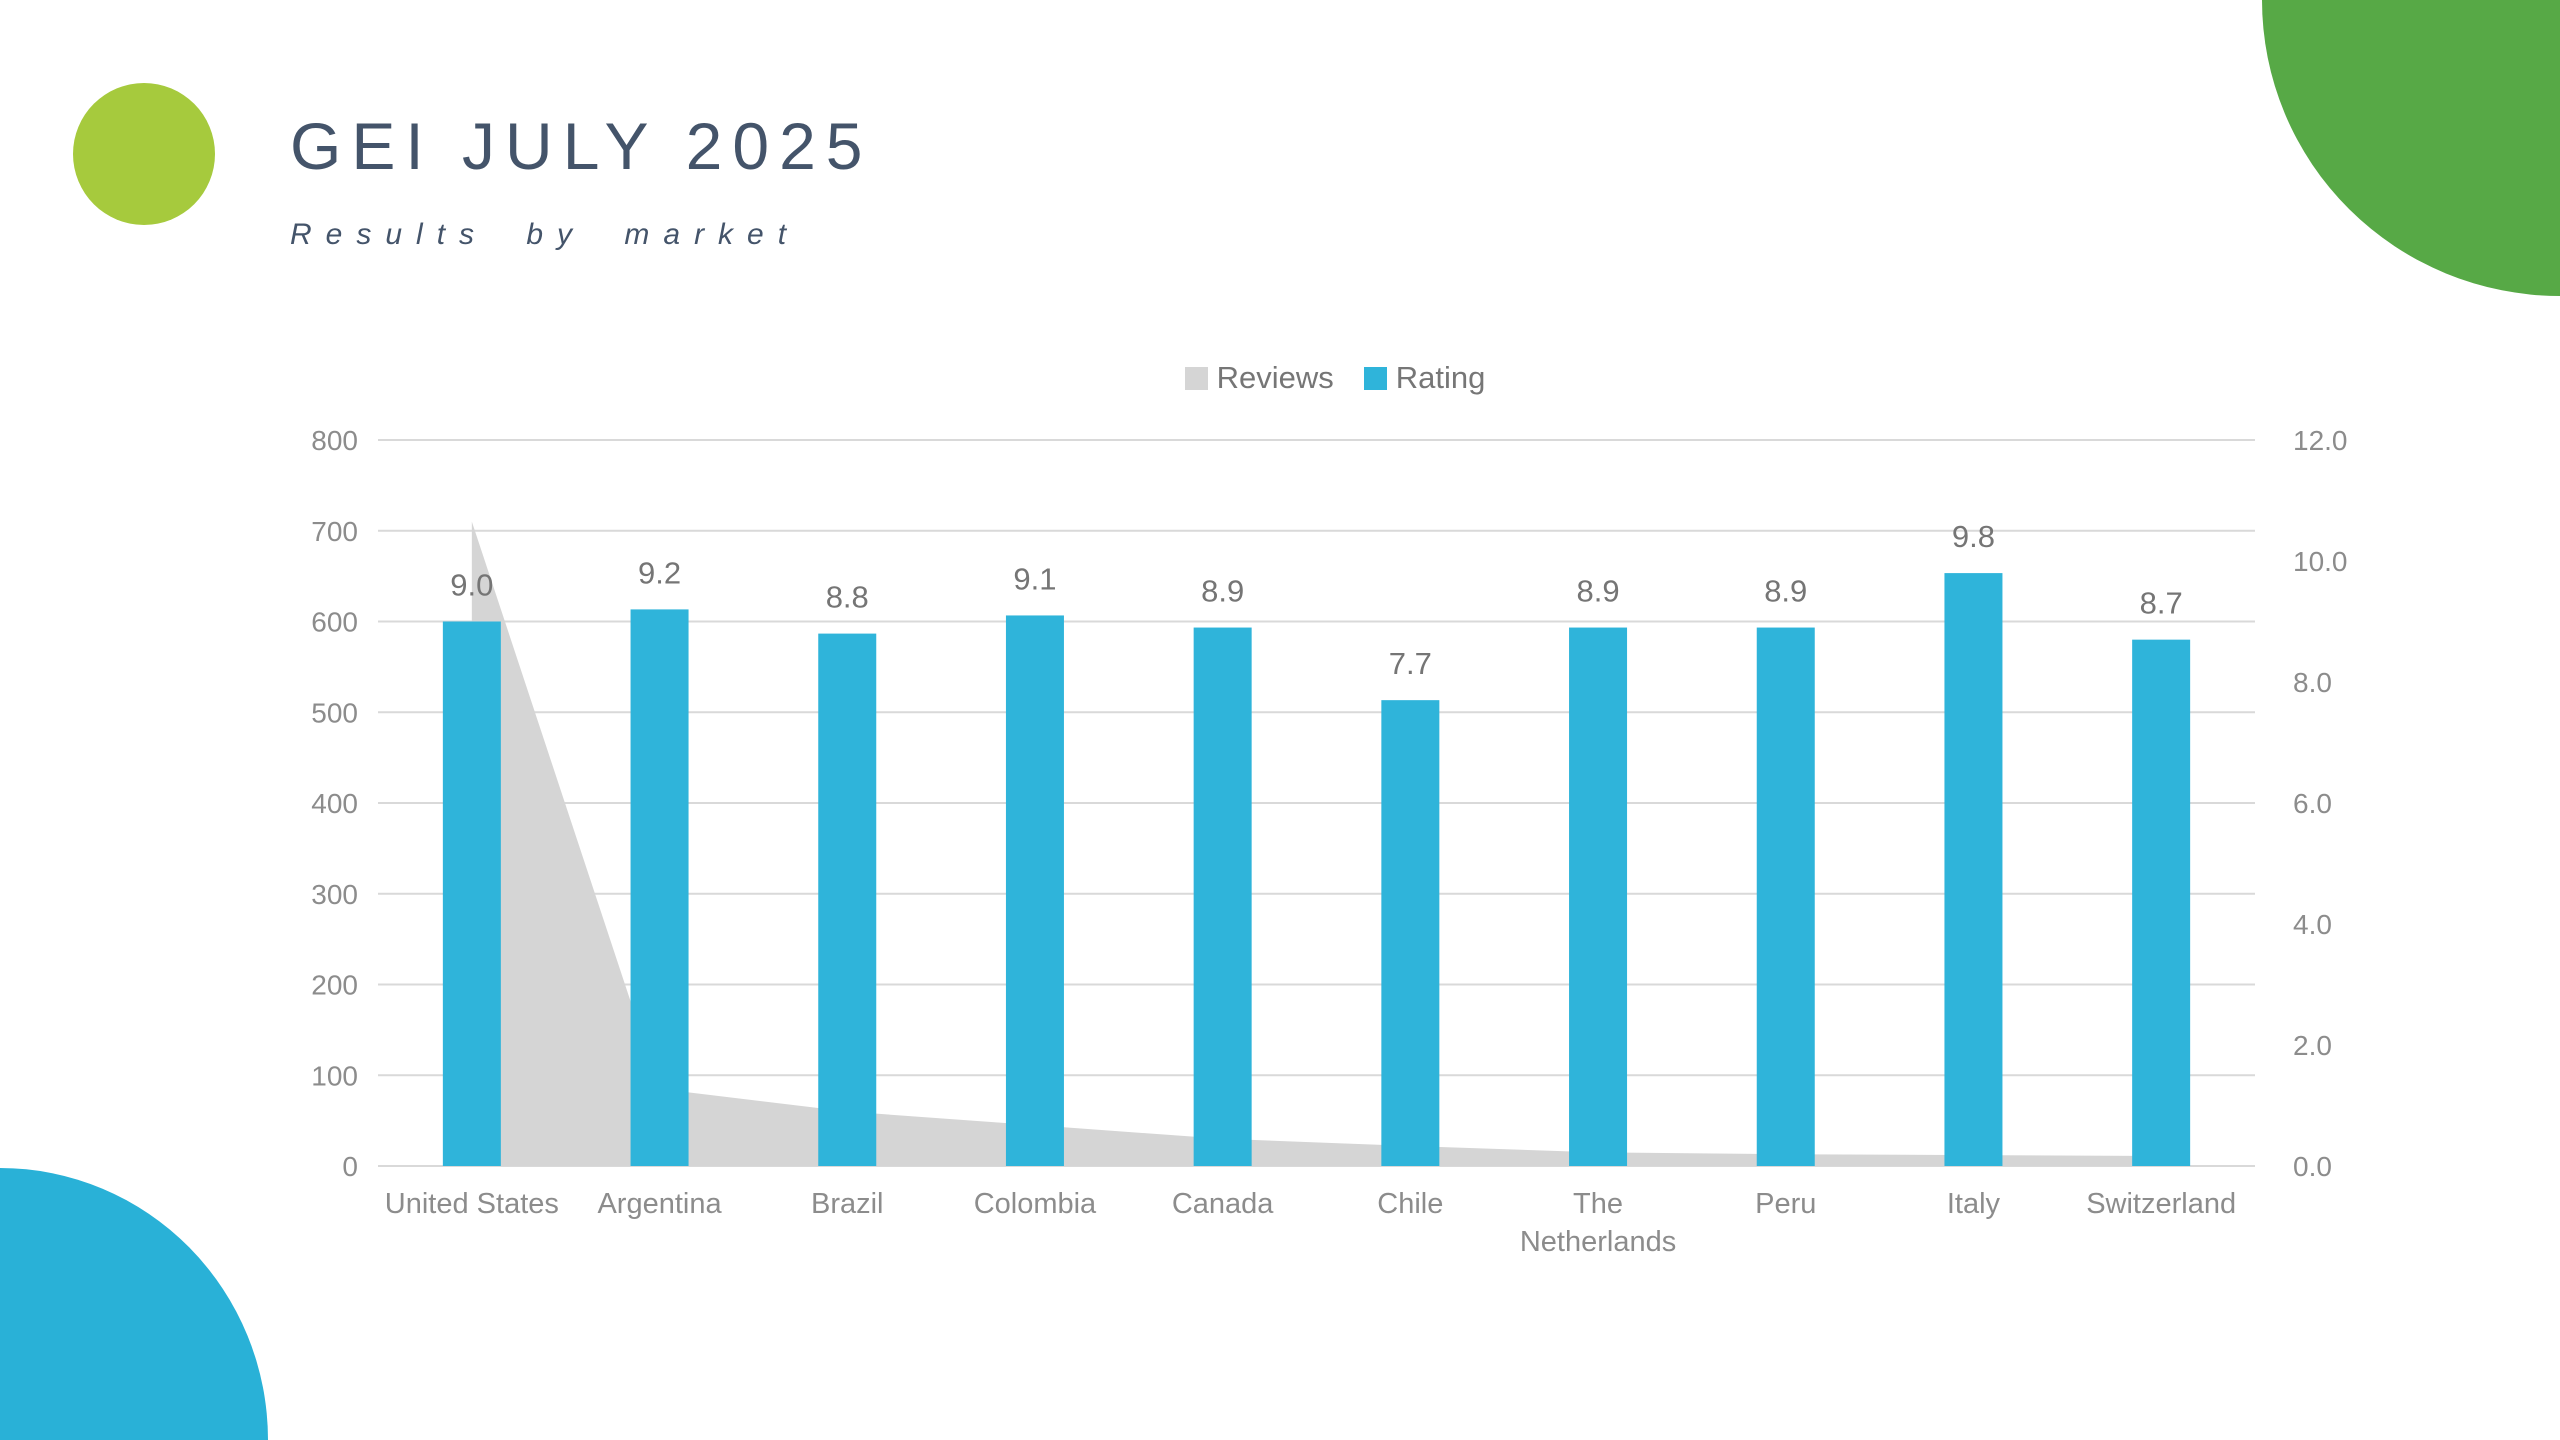 Image resolution: width=2560 pixels, height=1440 pixels. Describe the element at coordinates (350, 1166) in the screenshot. I see `y-axis-tick-label-left: 0` at that location.